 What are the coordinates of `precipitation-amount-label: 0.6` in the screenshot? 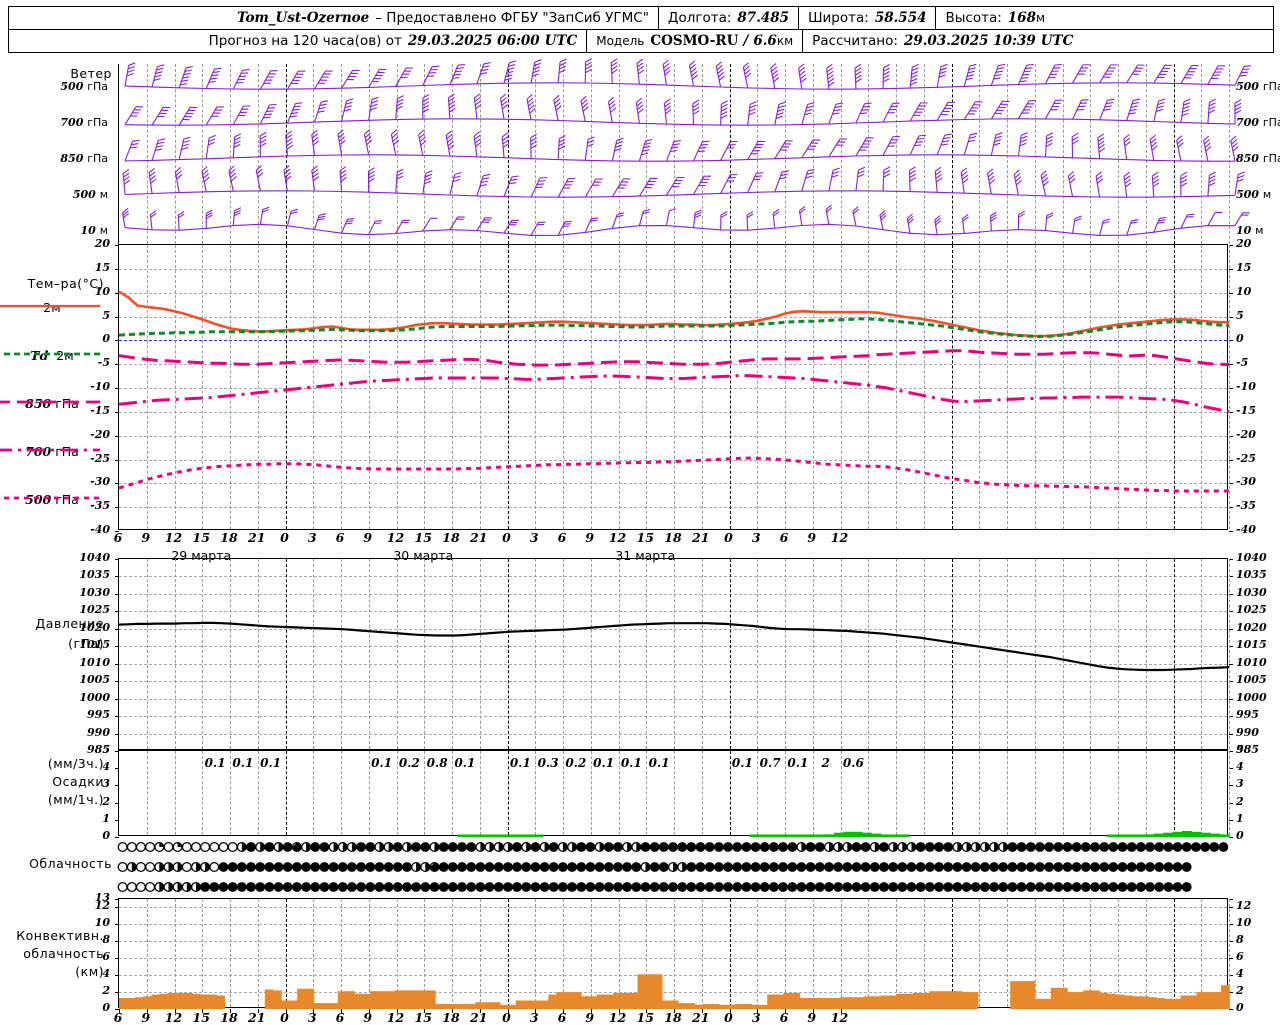 It's located at (853, 763).